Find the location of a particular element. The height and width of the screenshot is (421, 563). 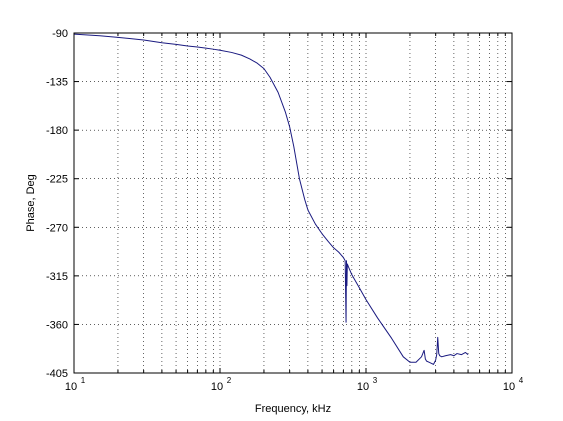

x-tick-label-exponent: 4 is located at coordinates (521, 380).